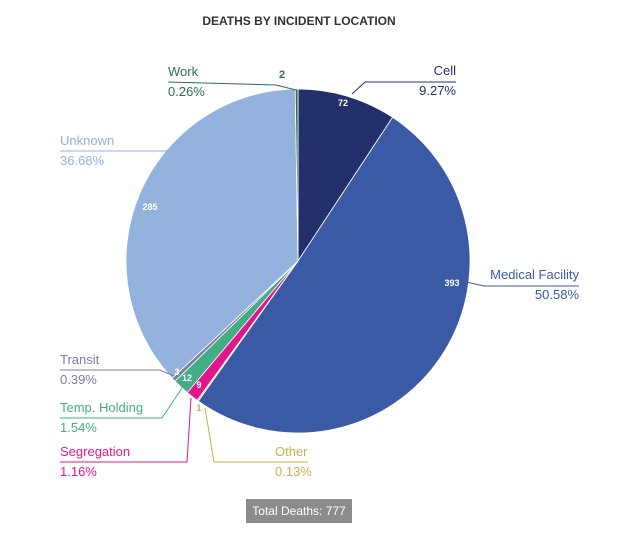  Describe the element at coordinates (95, 451) in the screenshot. I see `category-label-segregation: Segregation` at that location.